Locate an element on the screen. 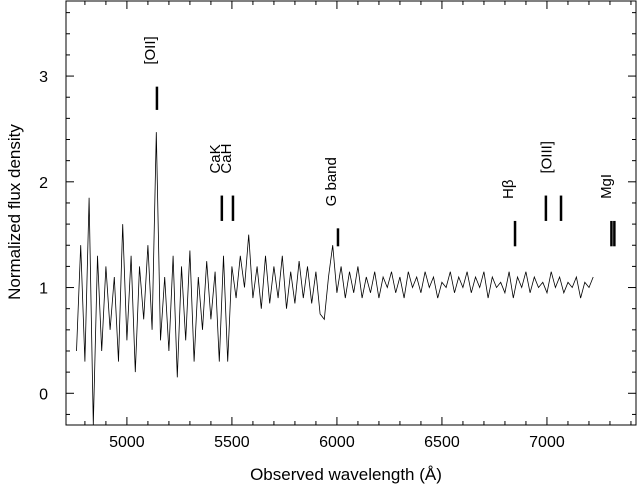  x-tick-label: 5000 is located at coordinates (127, 442).